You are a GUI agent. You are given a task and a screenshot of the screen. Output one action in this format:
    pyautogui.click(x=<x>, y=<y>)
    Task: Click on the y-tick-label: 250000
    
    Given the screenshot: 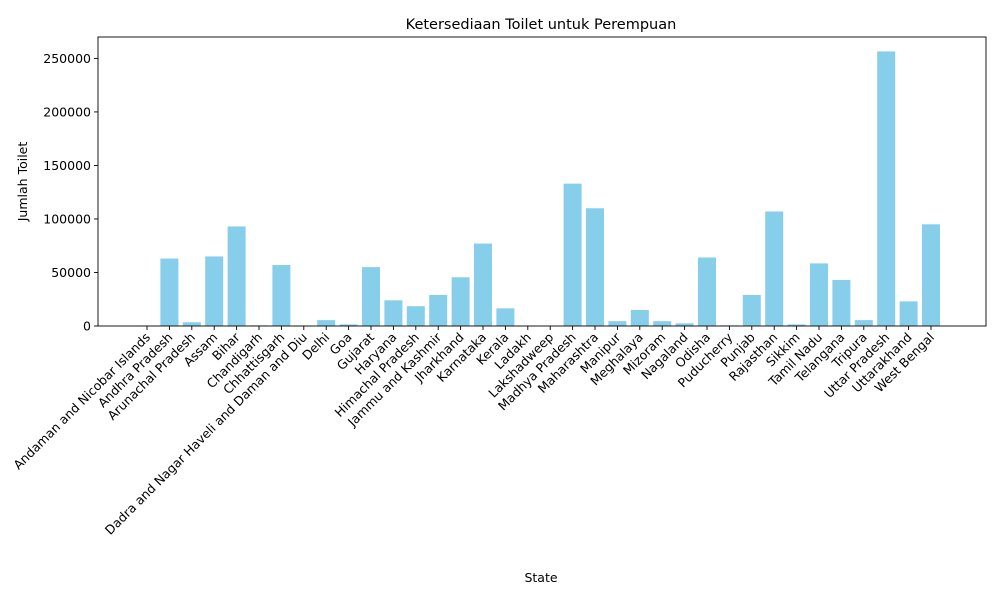 What is the action you would take?
    pyautogui.click(x=67, y=58)
    